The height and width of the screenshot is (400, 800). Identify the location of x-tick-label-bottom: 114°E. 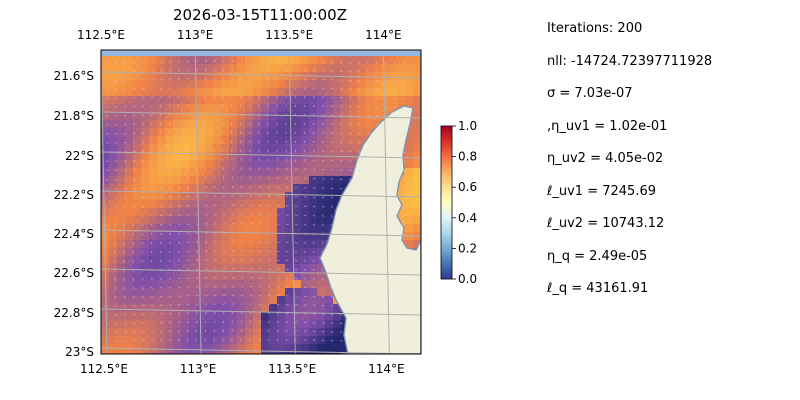
(386, 369).